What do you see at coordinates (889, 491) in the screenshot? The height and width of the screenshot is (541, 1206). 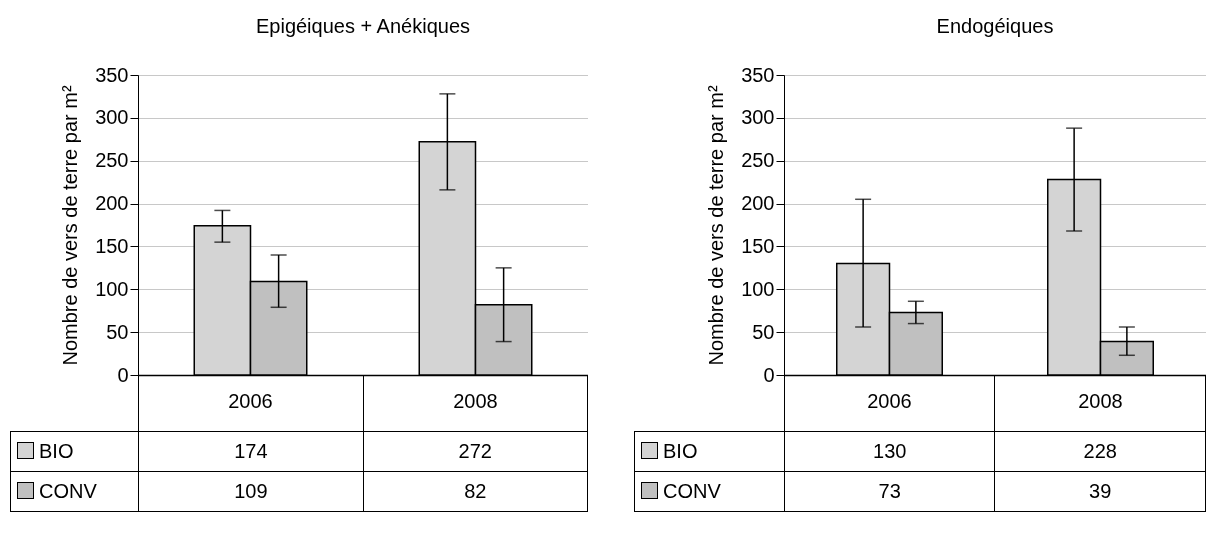 I see `data-label: 73` at bounding box center [889, 491].